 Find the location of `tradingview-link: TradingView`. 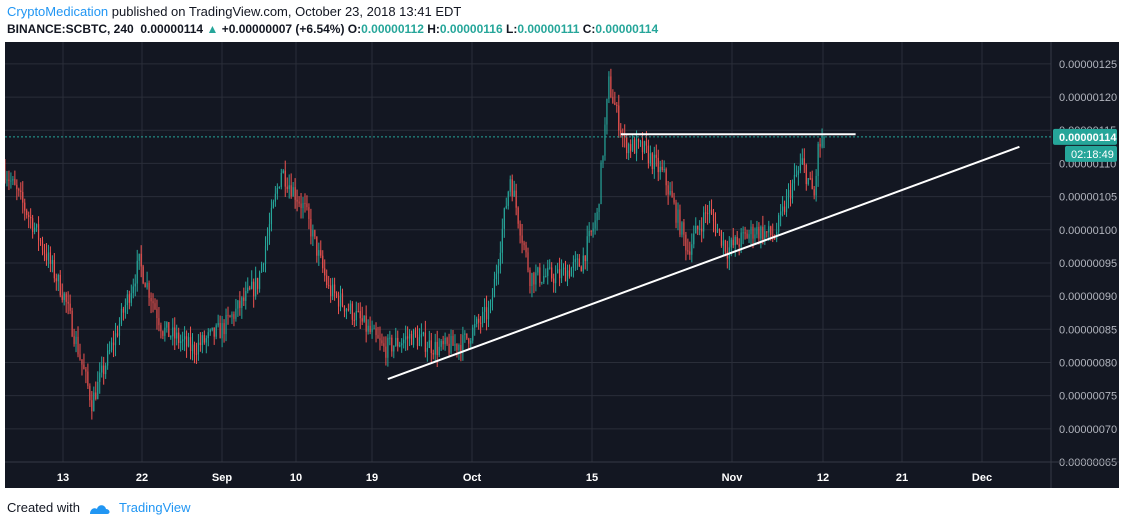

tradingview-link: TradingView is located at coordinates (155, 507).